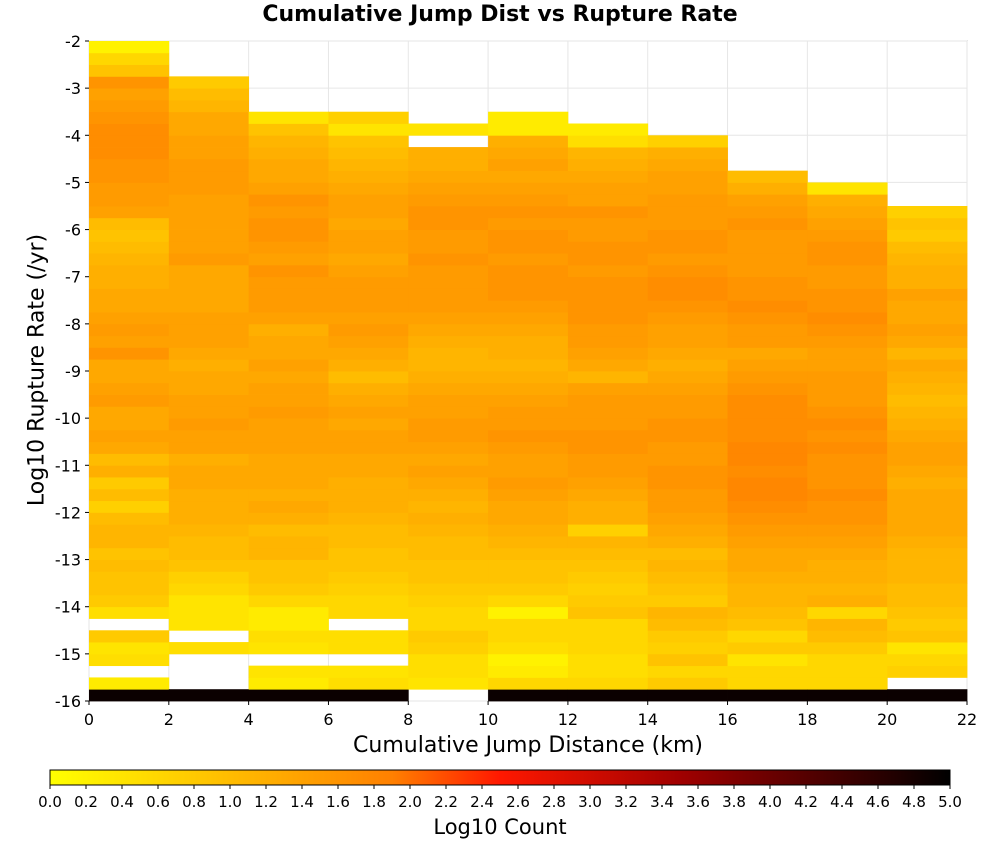 The width and height of the screenshot is (1000, 850). I want to click on colorbar-tick-label: 1.8, so click(374, 802).